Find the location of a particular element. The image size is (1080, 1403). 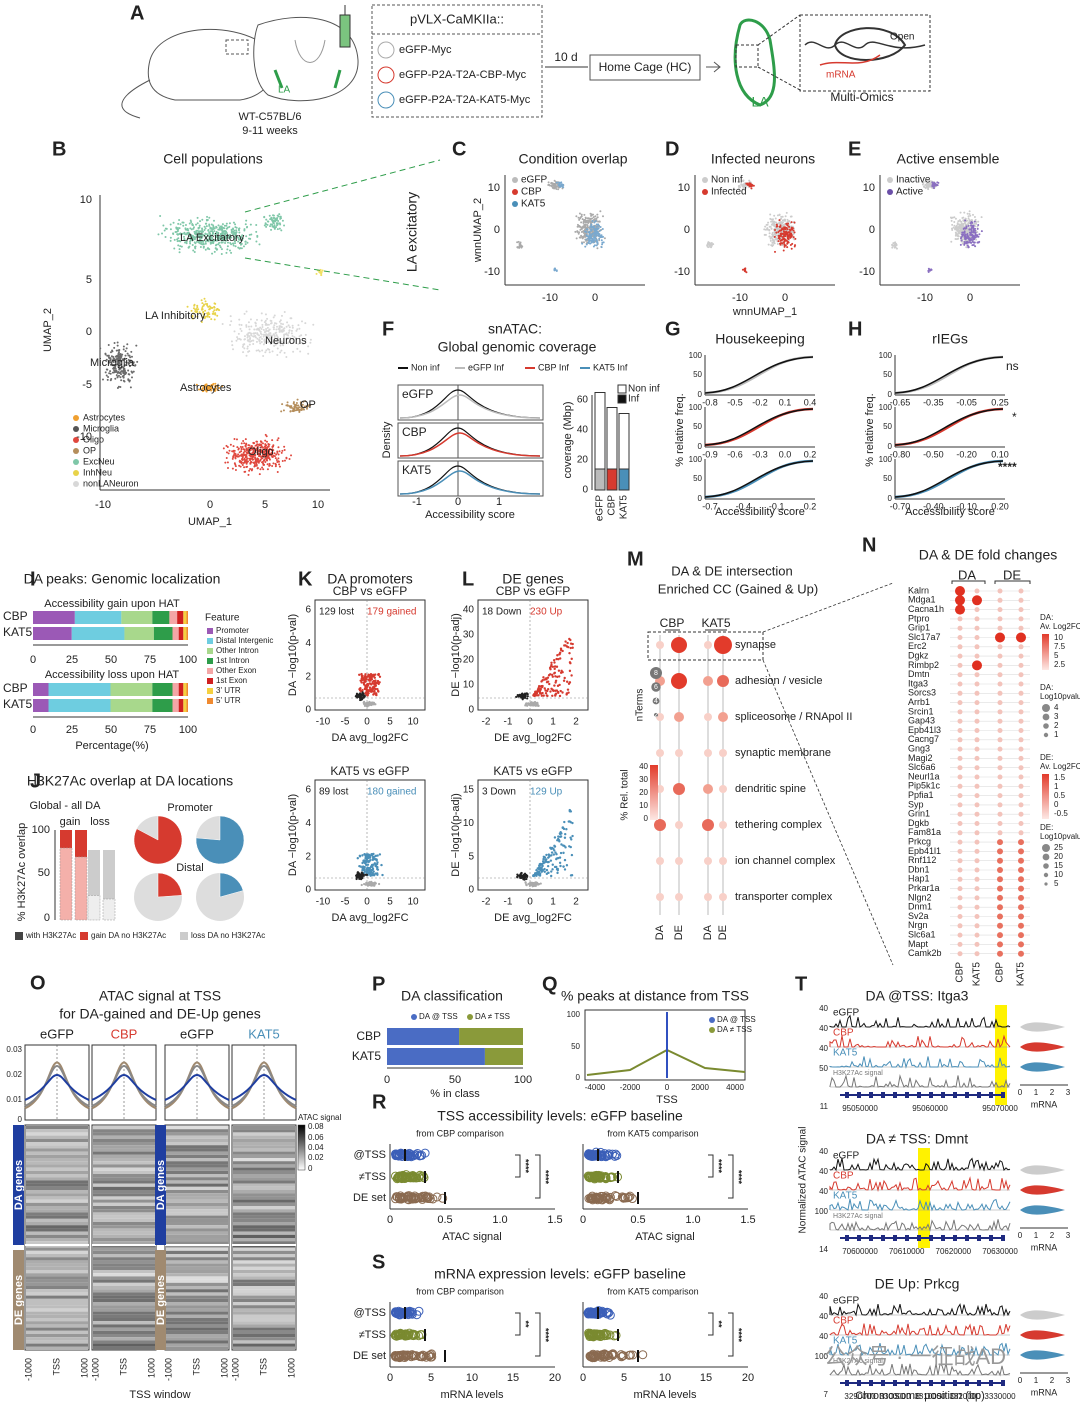

label: 10 is located at coordinates (86, 200).